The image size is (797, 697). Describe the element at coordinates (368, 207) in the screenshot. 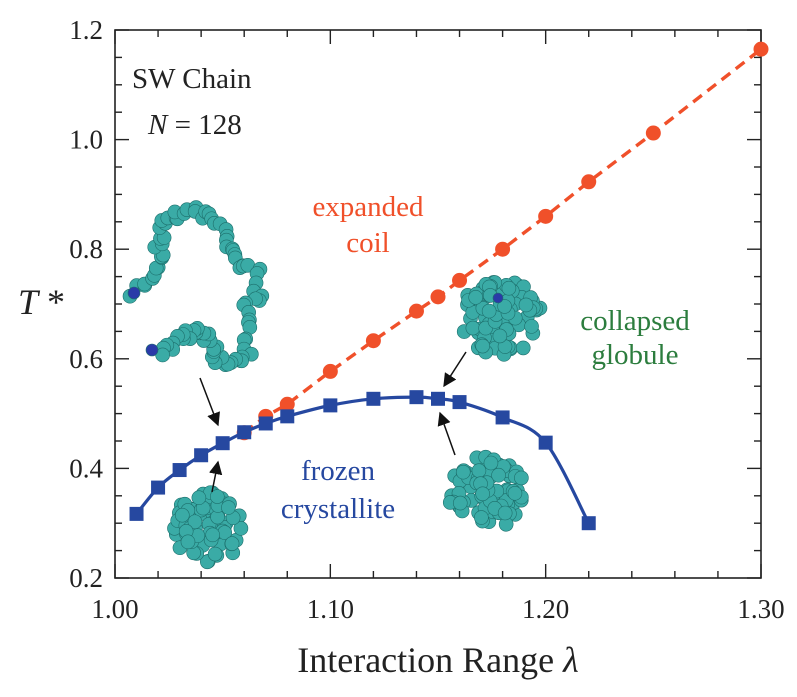

I see `expanded-coil-label-line1: expanded` at that location.